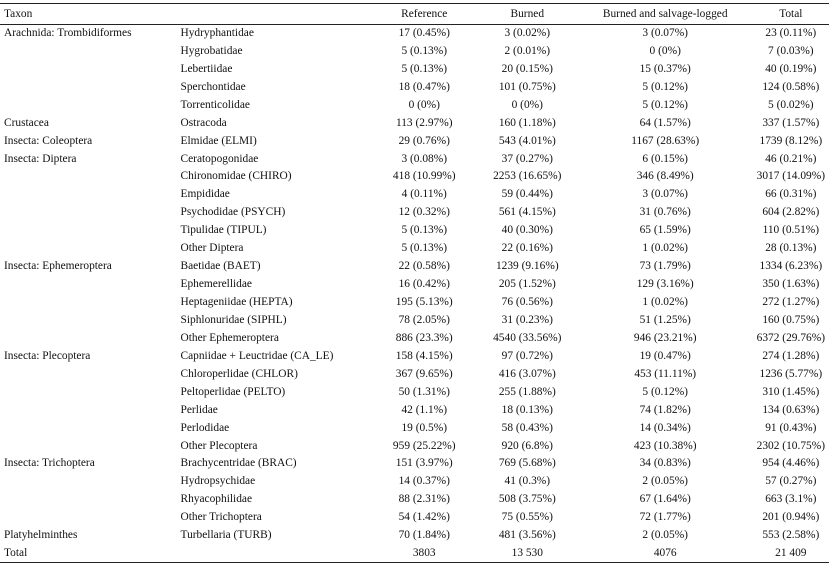  I want to click on cell-burned: 18 (0.13%), so click(527, 409).